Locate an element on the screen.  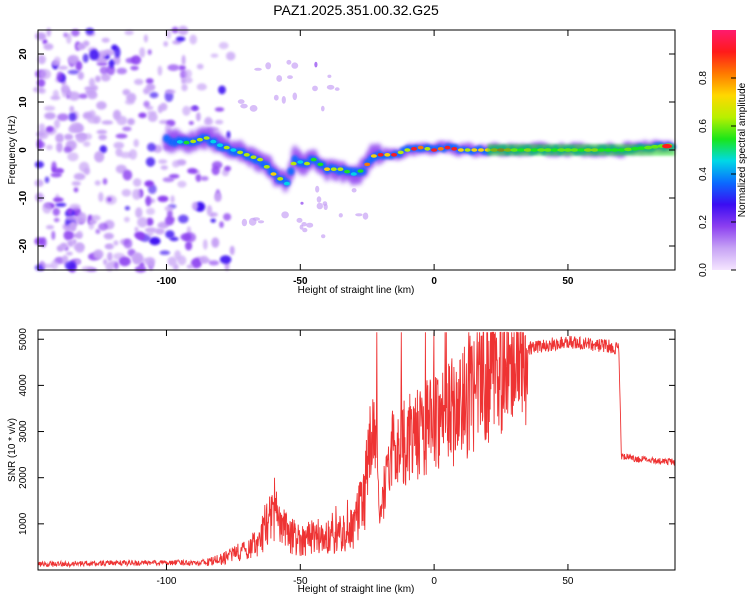
colorbar-tick-label: 0.0 is located at coordinates (703, 270).